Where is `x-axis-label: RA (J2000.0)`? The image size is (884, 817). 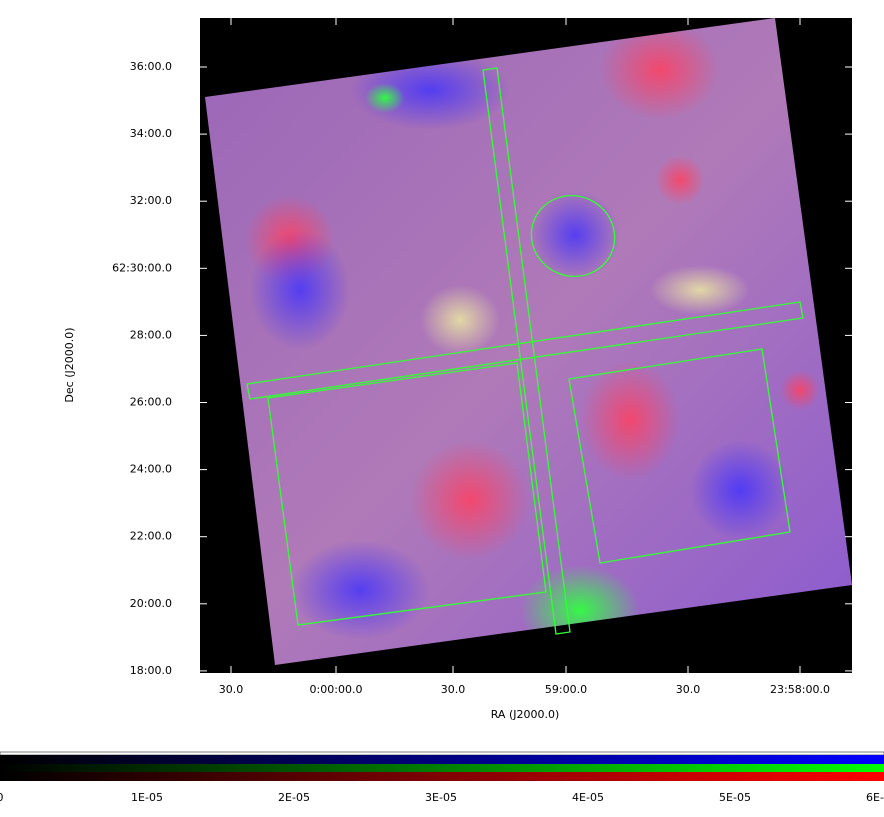
x-axis-label: RA (J2000.0) is located at coordinates (525, 714).